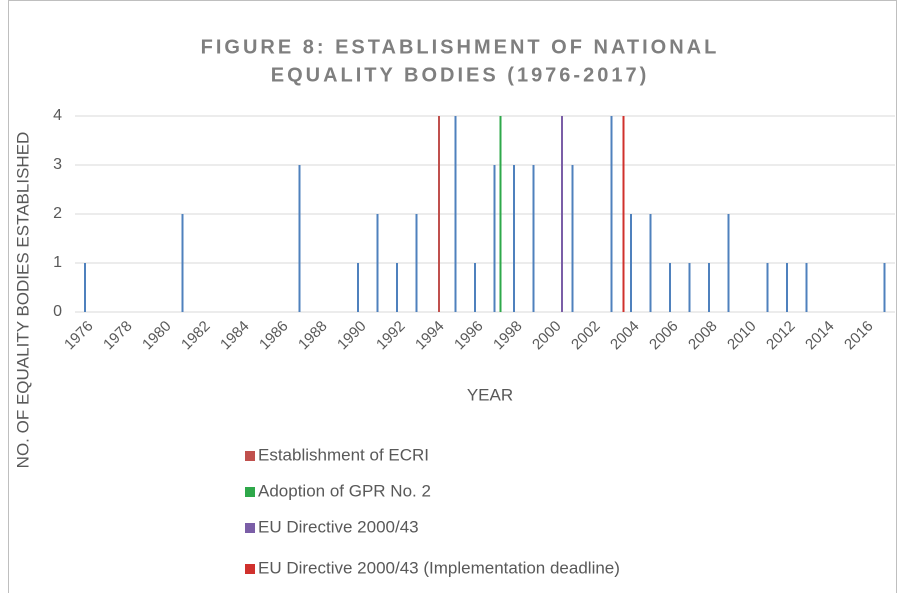 Image resolution: width=905 pixels, height=593 pixels. I want to click on x-tick-label: 1978, so click(118, 336).